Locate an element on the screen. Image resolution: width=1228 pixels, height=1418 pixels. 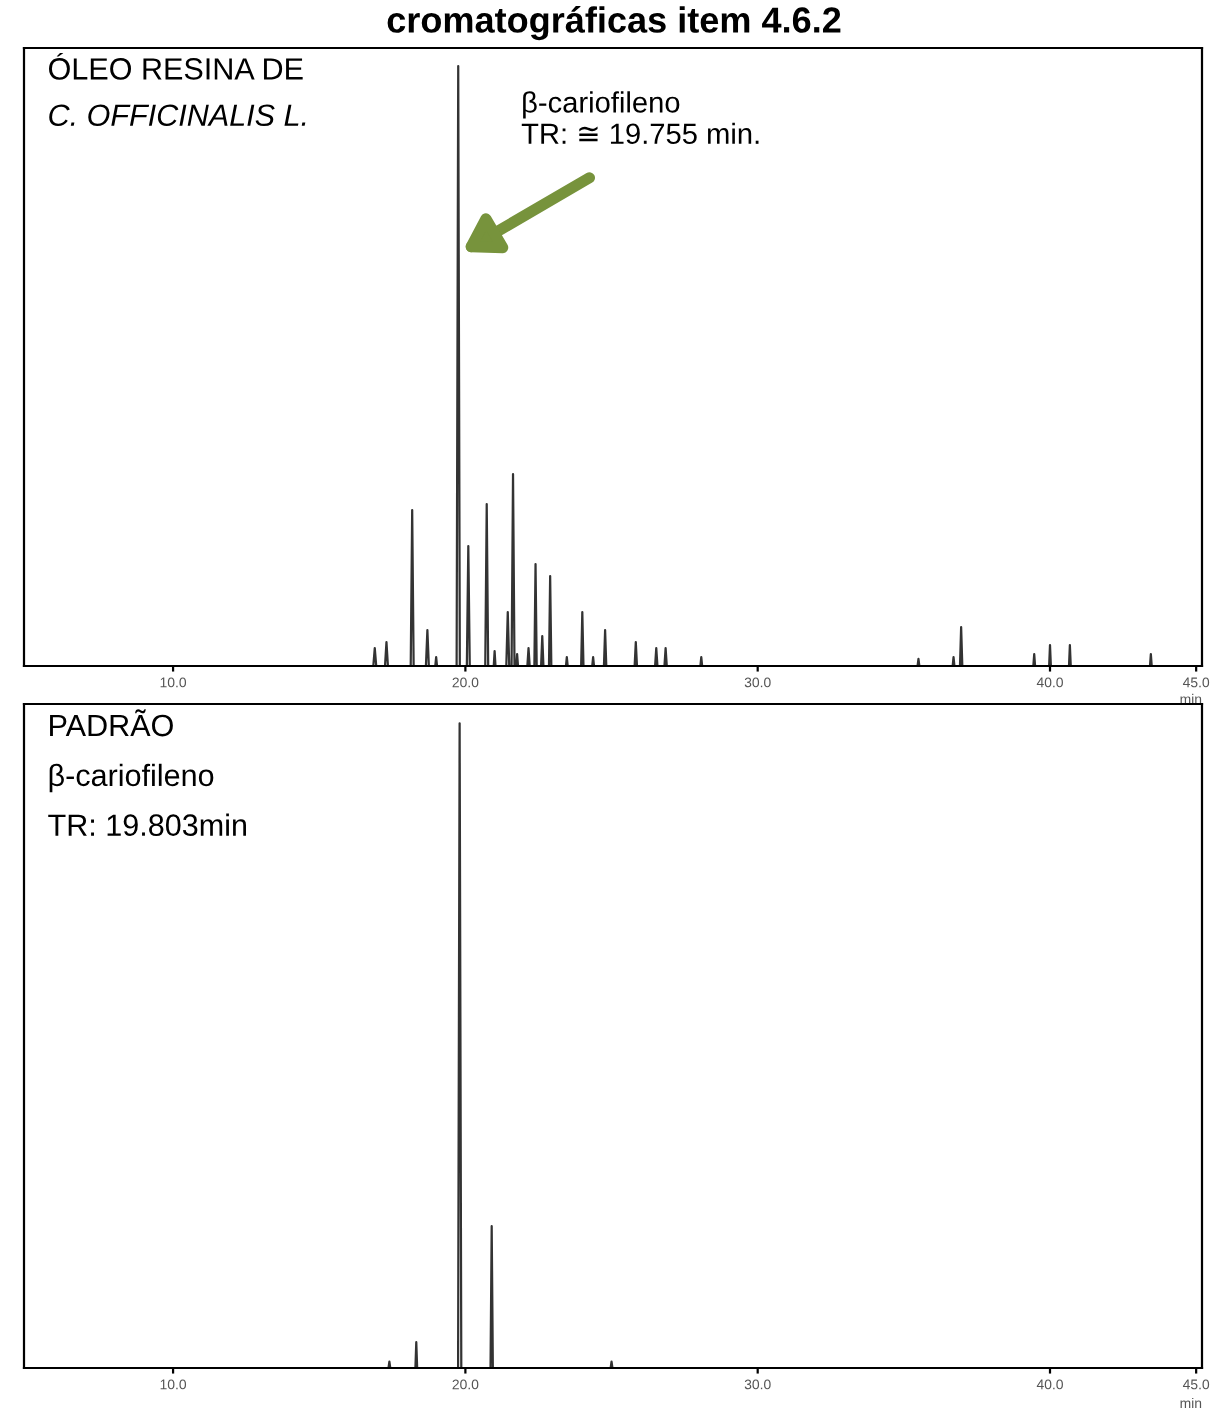
annotation: β-cariofileno is located at coordinates (131, 778).